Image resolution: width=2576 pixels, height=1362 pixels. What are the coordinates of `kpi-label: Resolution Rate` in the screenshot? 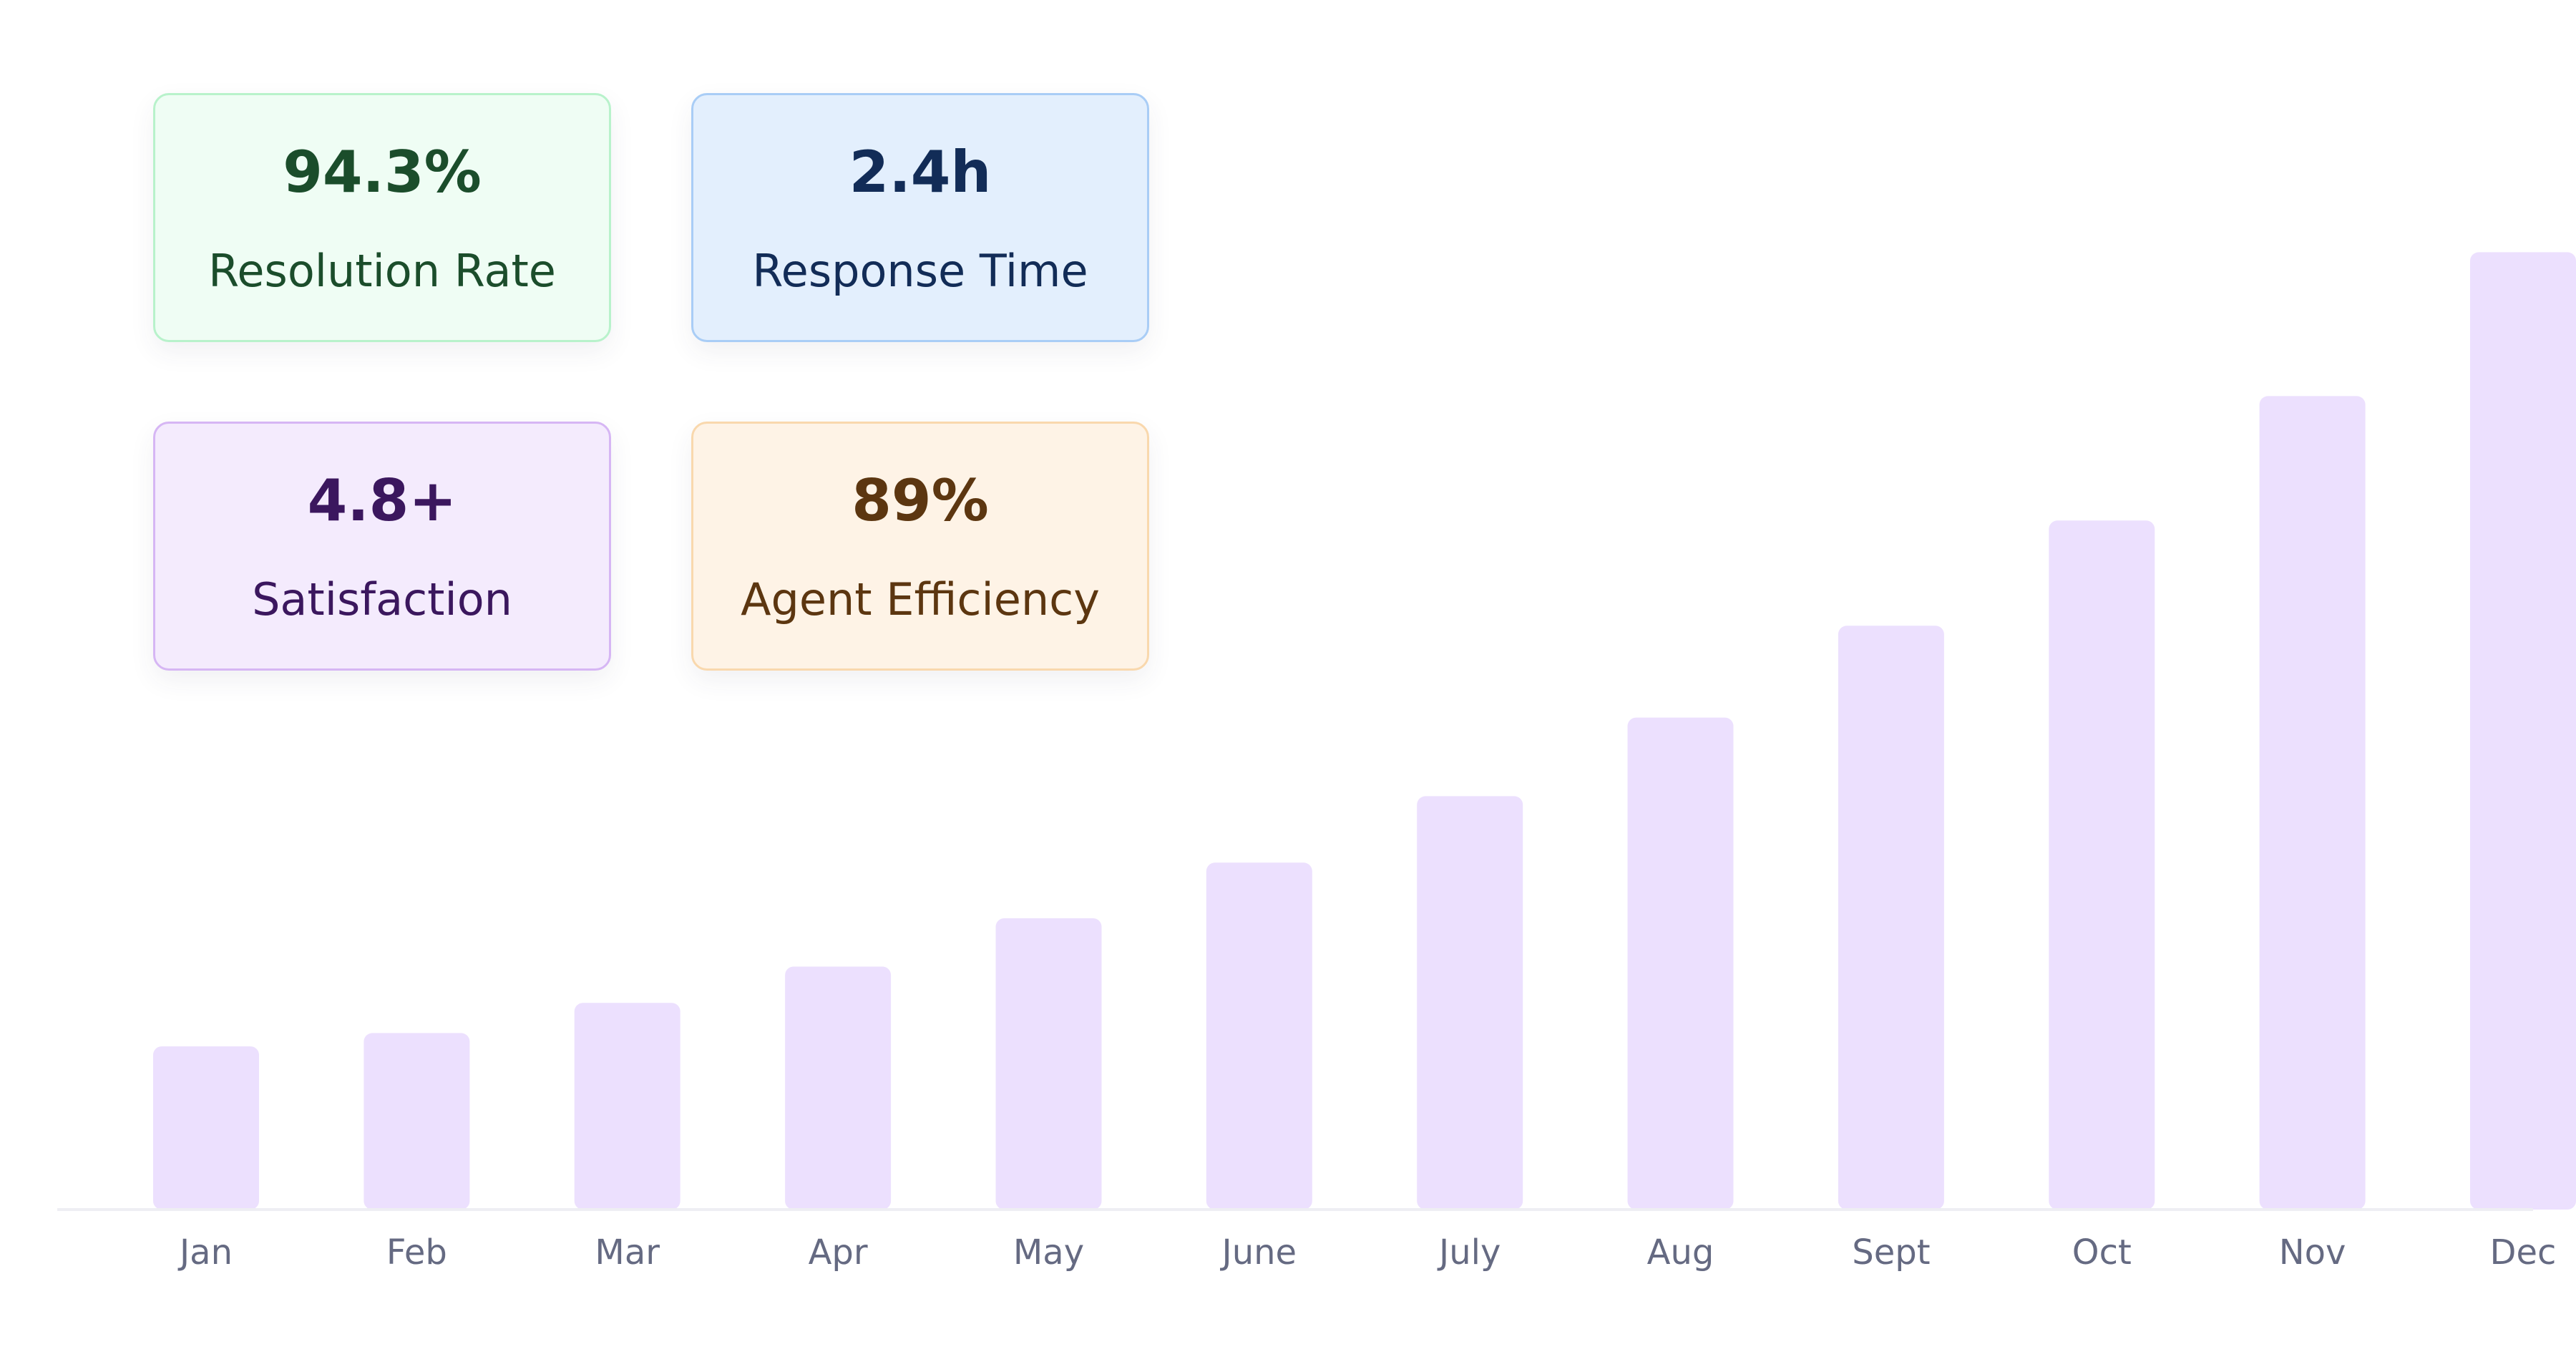 It's located at (382, 271).